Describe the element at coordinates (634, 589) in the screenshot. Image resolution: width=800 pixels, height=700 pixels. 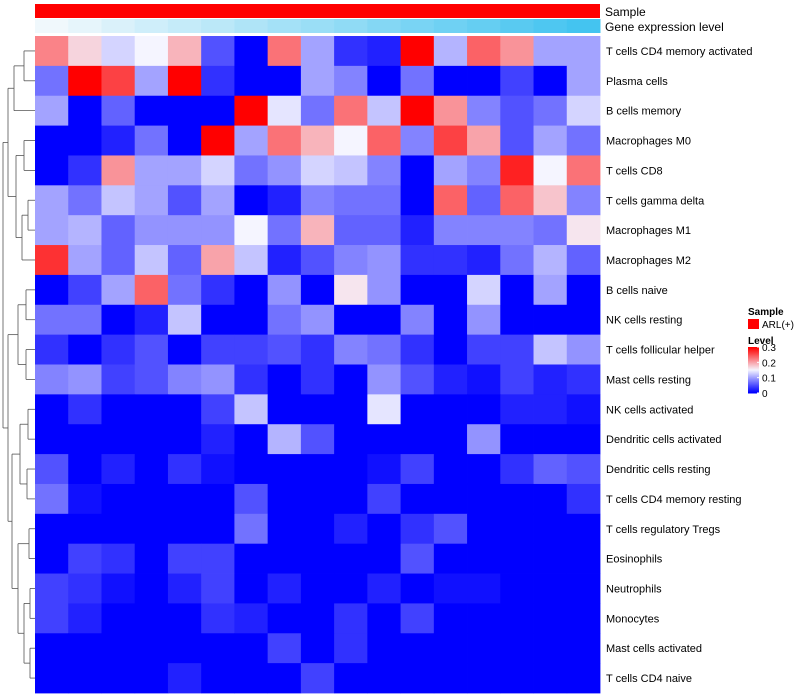
I see `row-label: Neutrophils` at that location.